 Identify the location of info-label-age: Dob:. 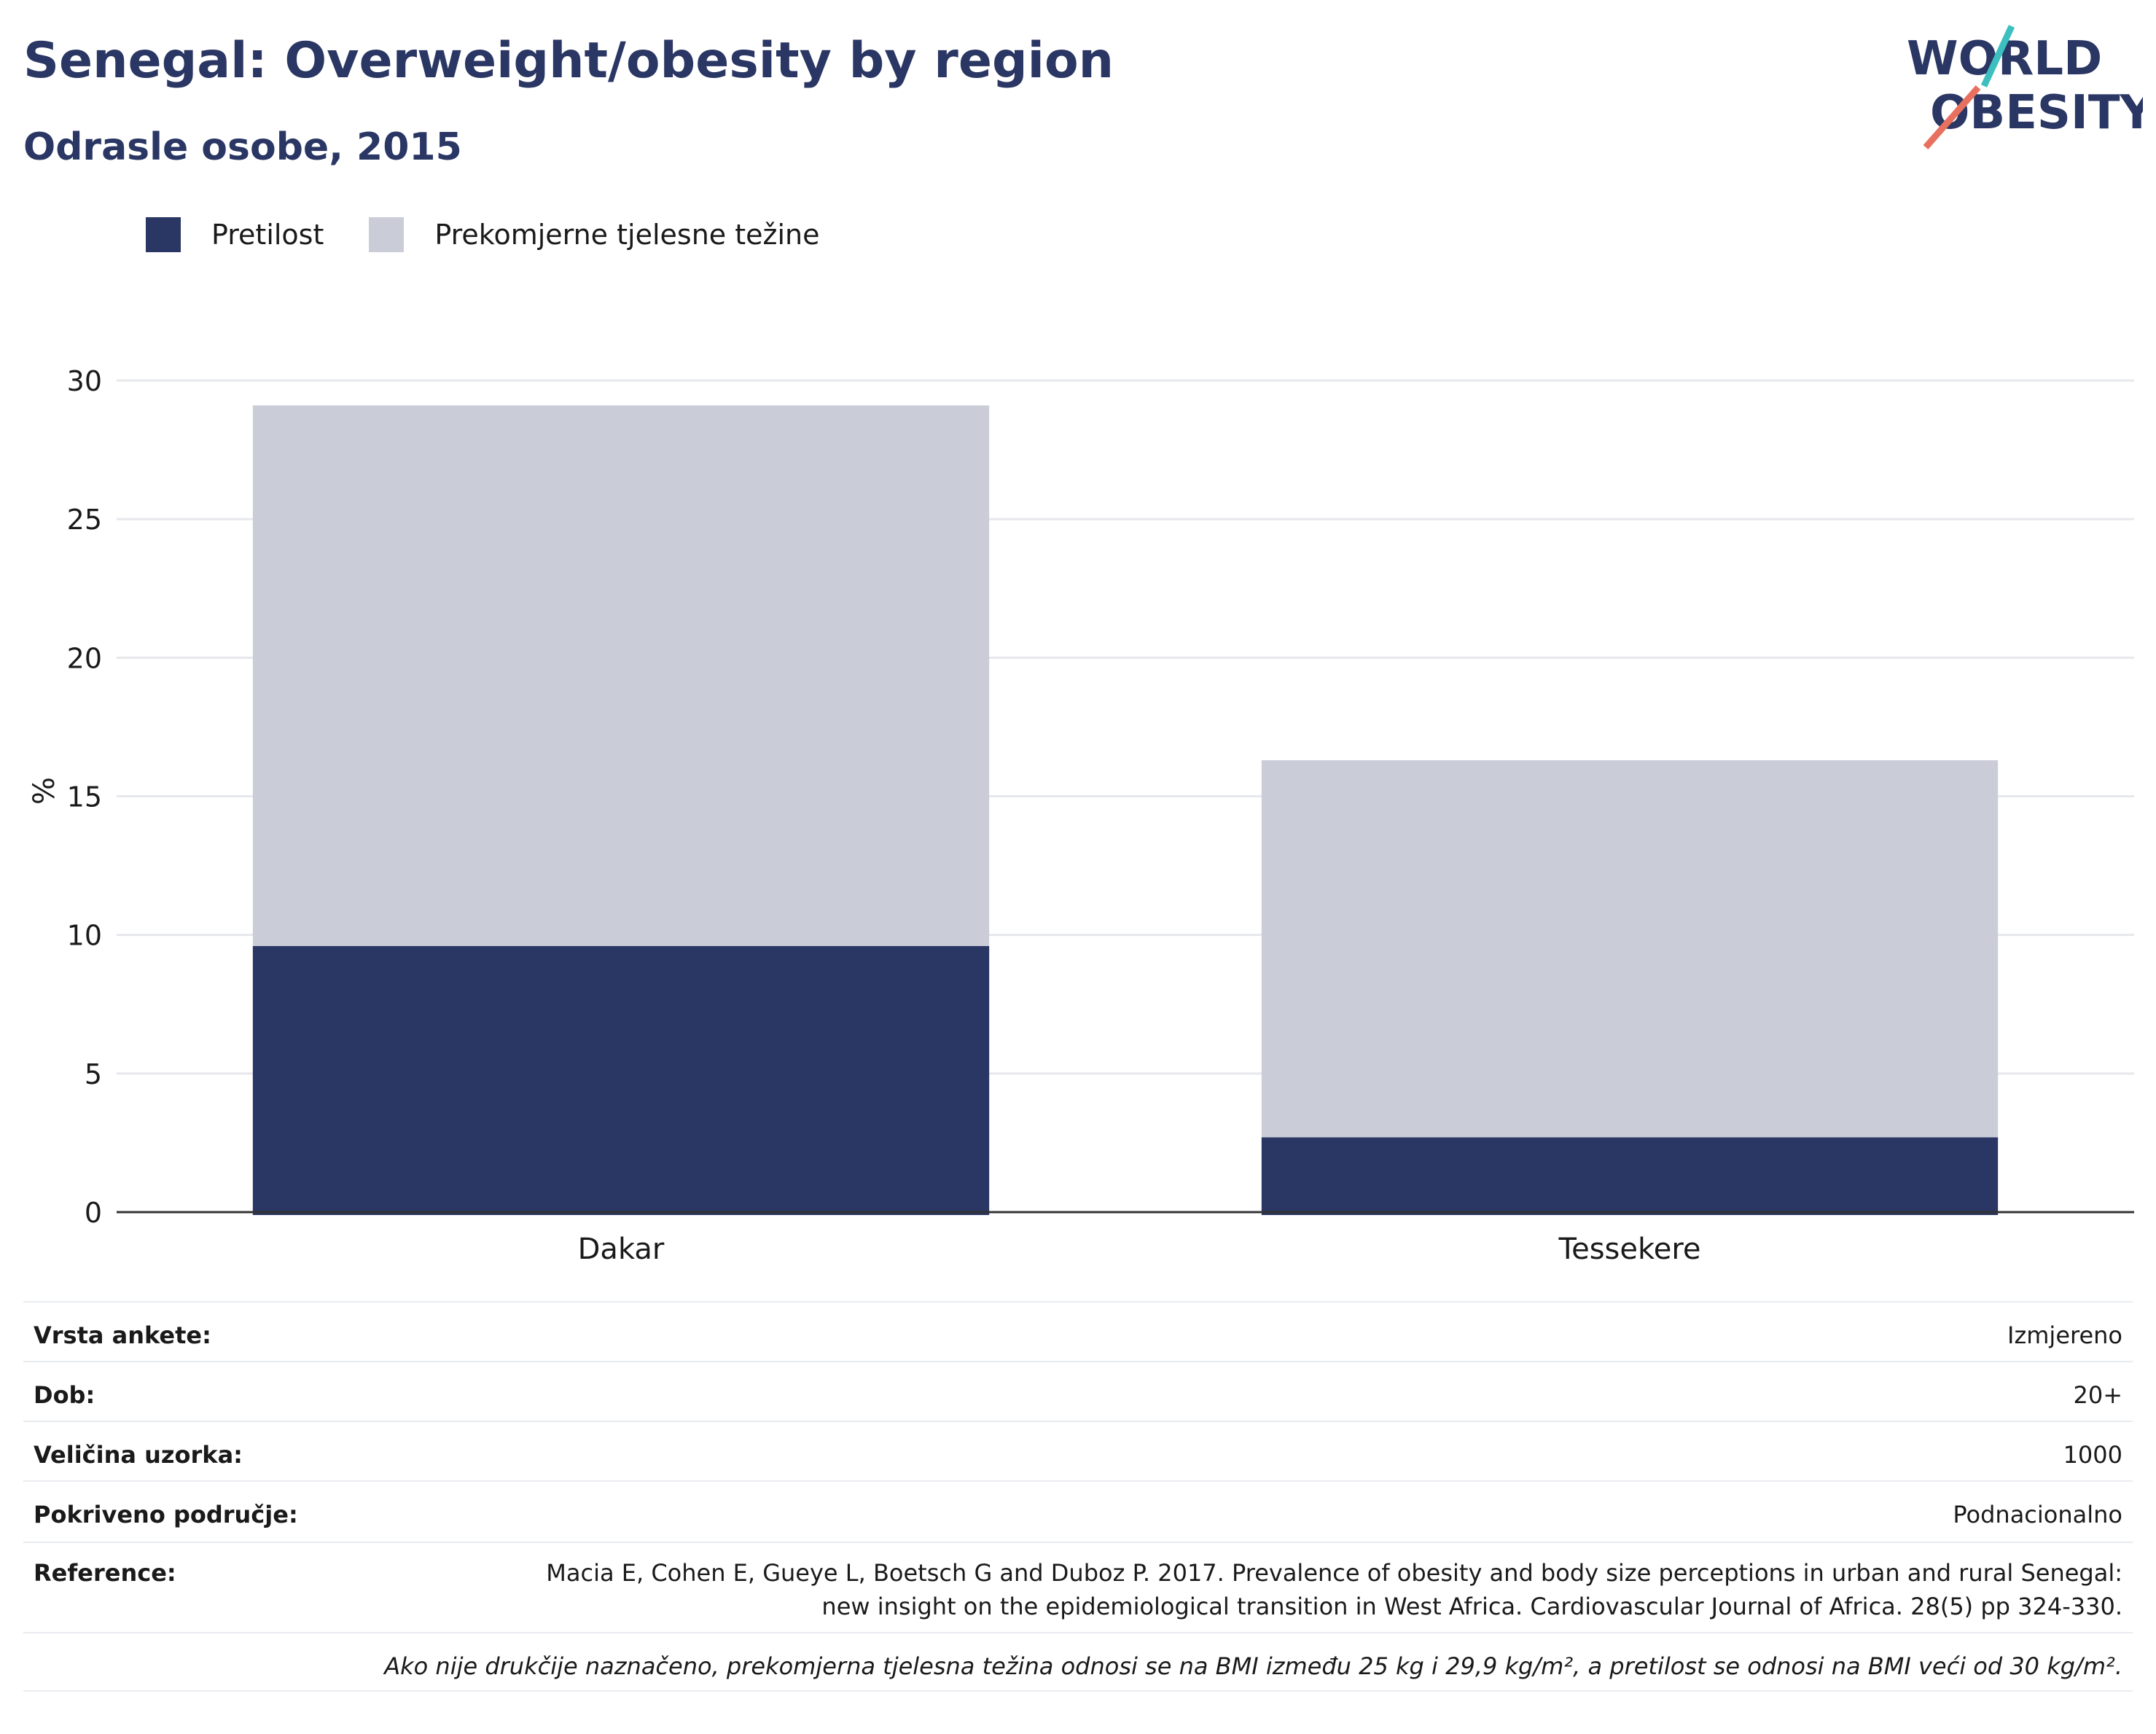
(64, 1395).